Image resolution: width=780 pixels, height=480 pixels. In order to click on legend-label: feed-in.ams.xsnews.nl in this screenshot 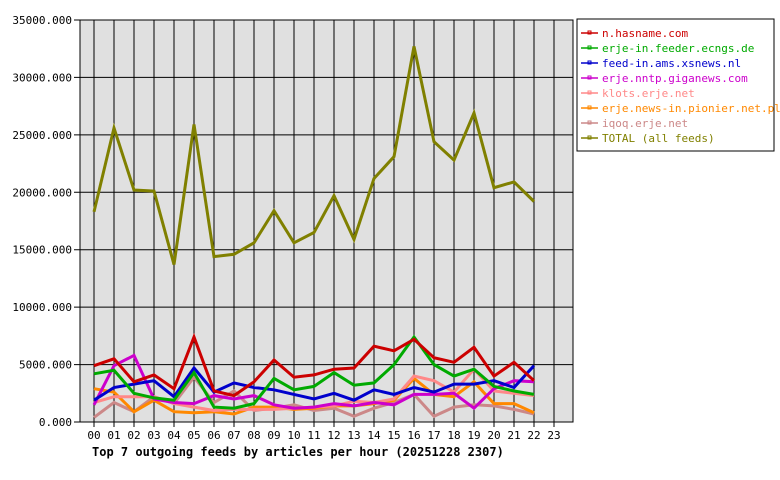, I will do `click(671, 63)`.